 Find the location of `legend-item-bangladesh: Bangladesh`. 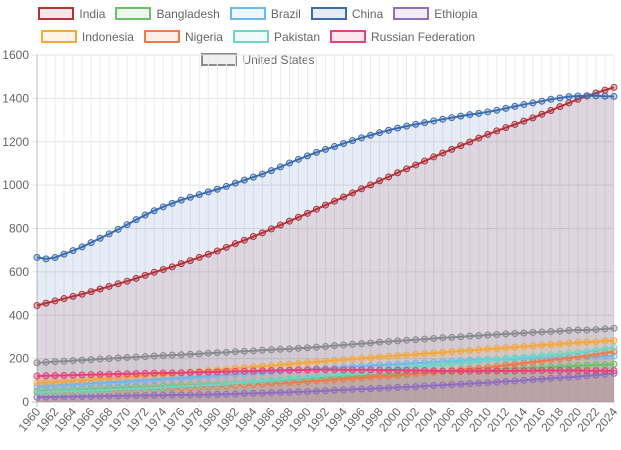

legend-item-bangladesh: Bangladesh is located at coordinates (167, 13).